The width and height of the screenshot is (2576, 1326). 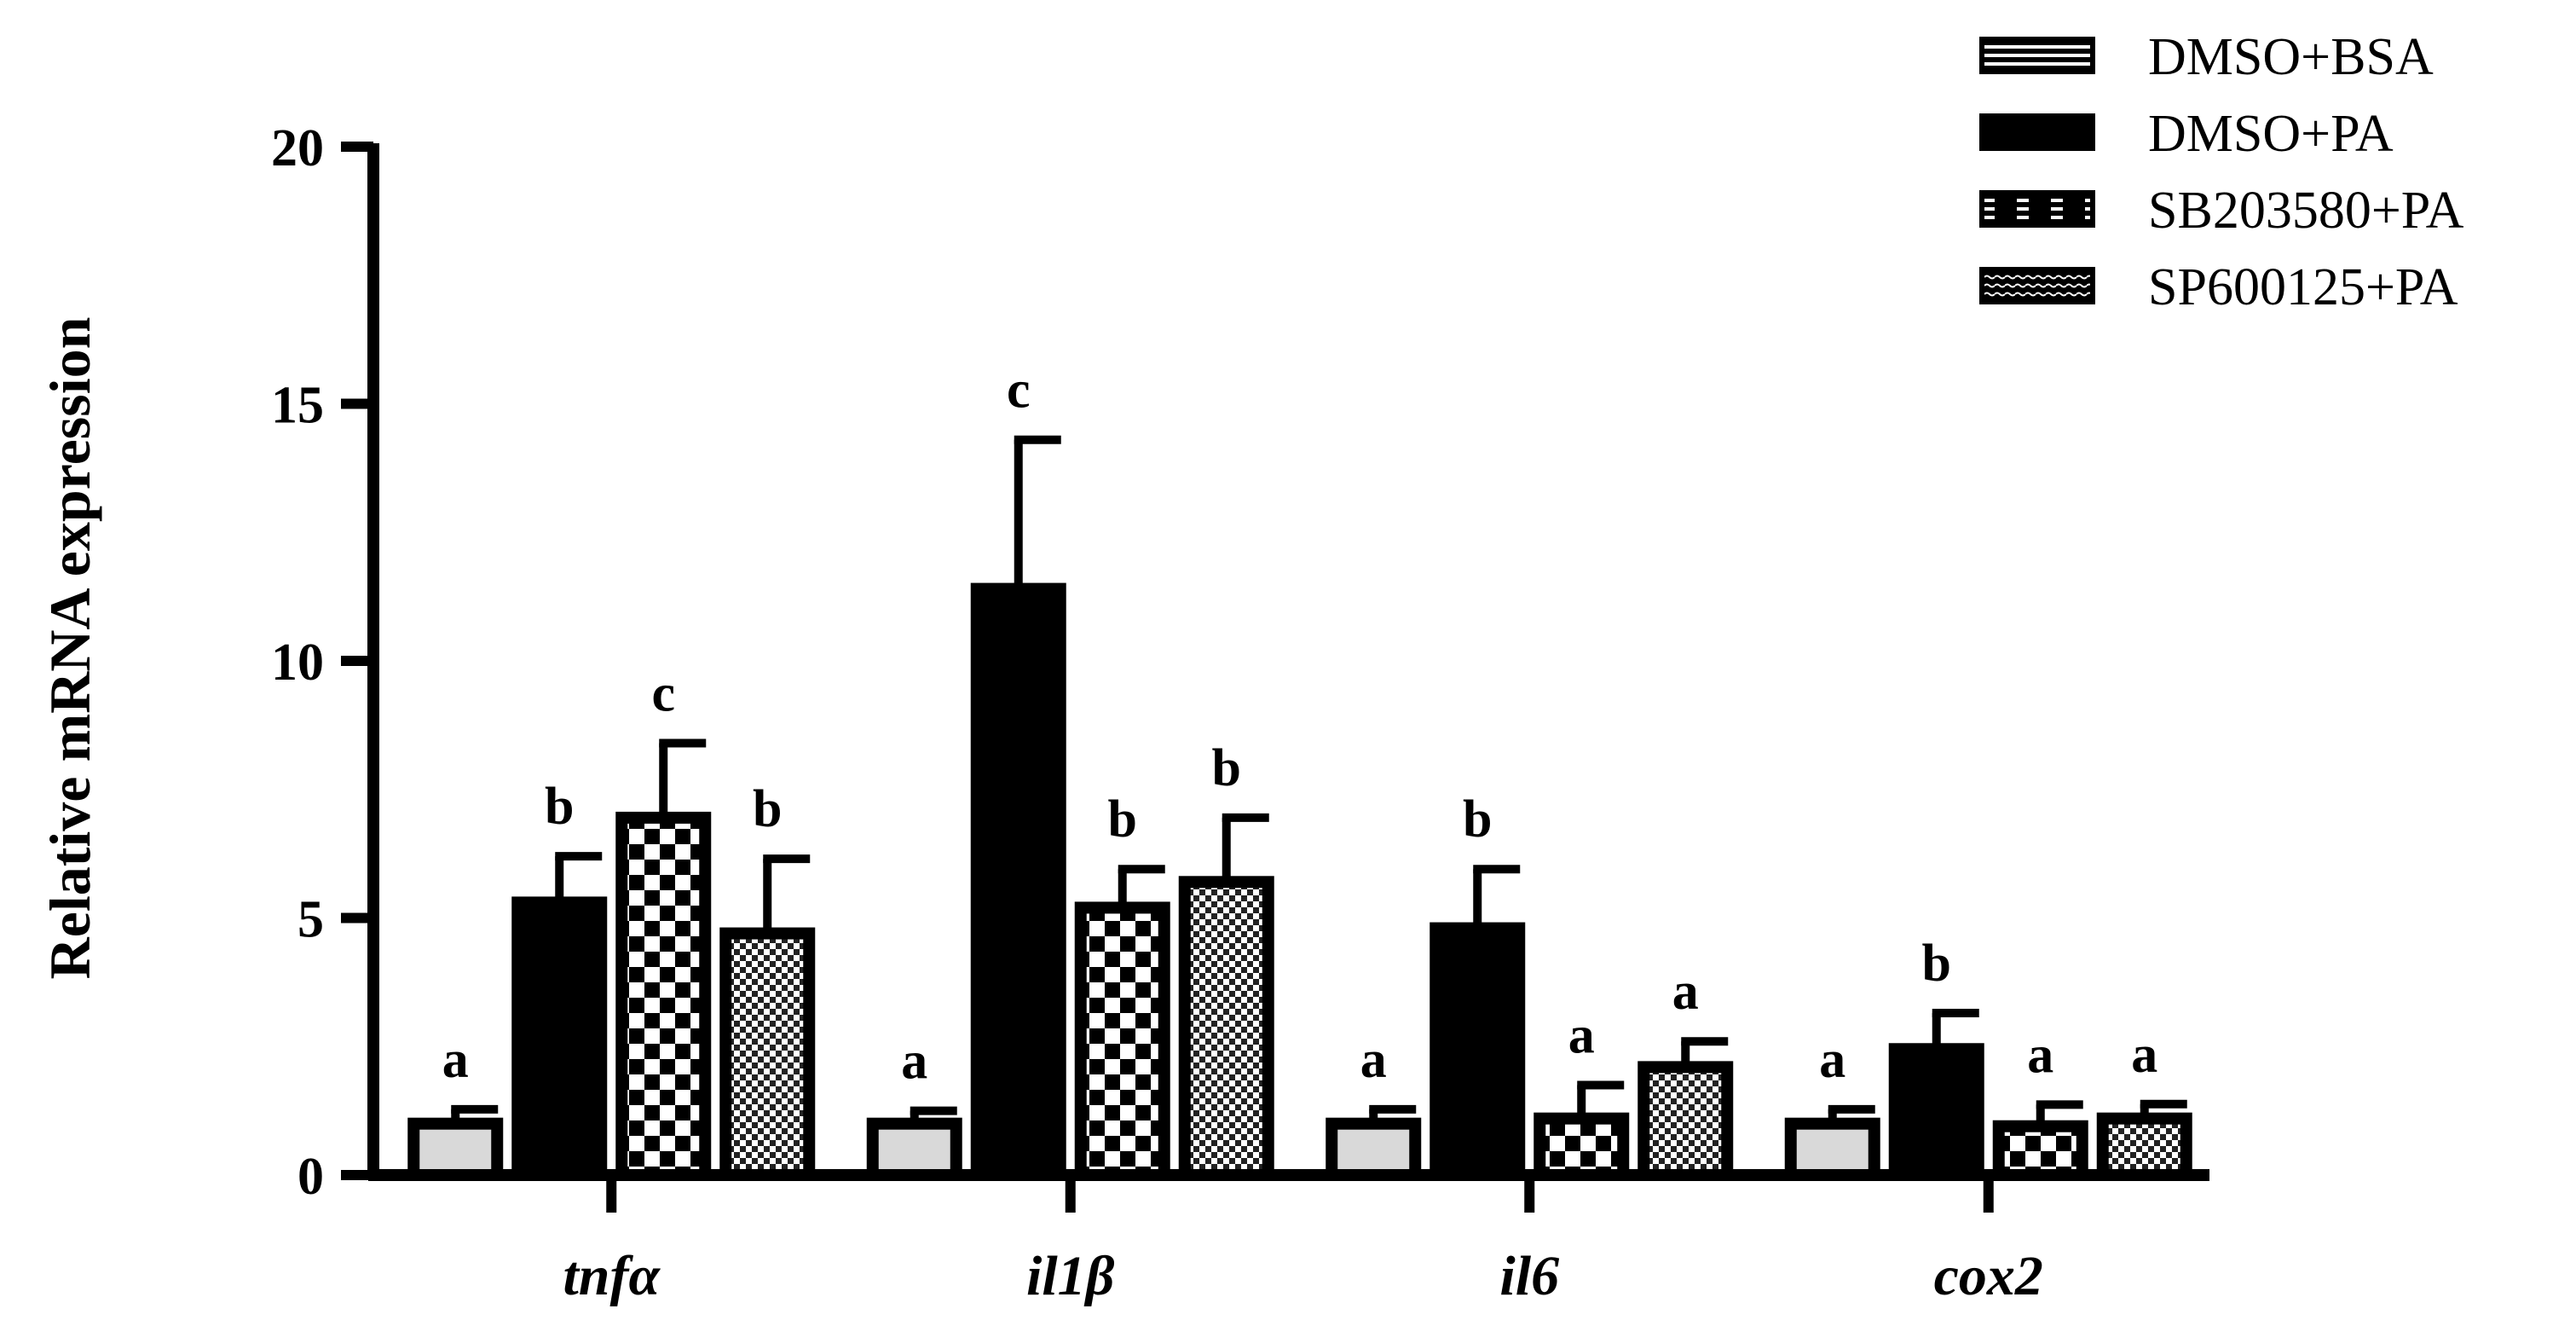 I want to click on bar-cox2-SB203580+PA, so click(x=2040, y=1150).